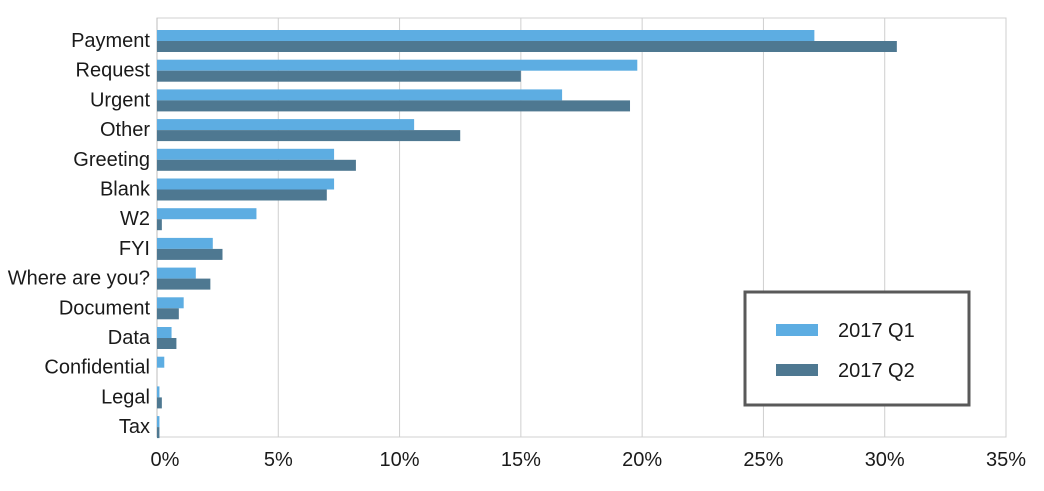  I want to click on category-label: Payment, so click(110, 41).